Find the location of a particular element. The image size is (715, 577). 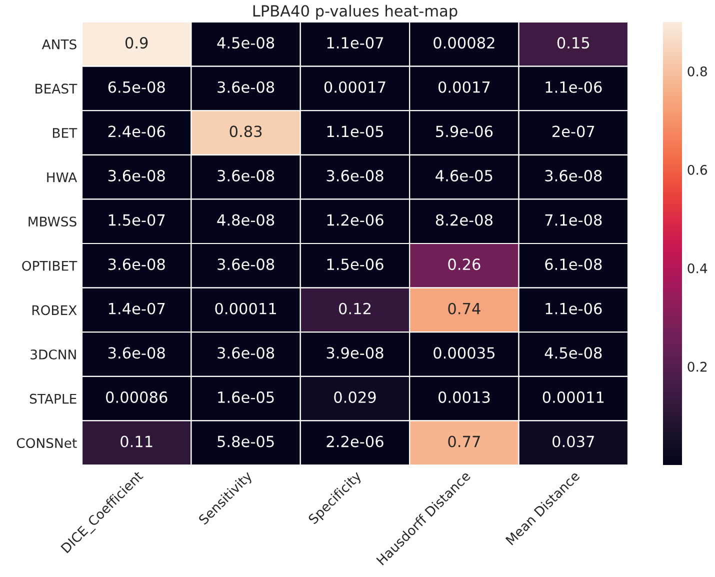

data-label: 0.0013 is located at coordinates (464, 397).